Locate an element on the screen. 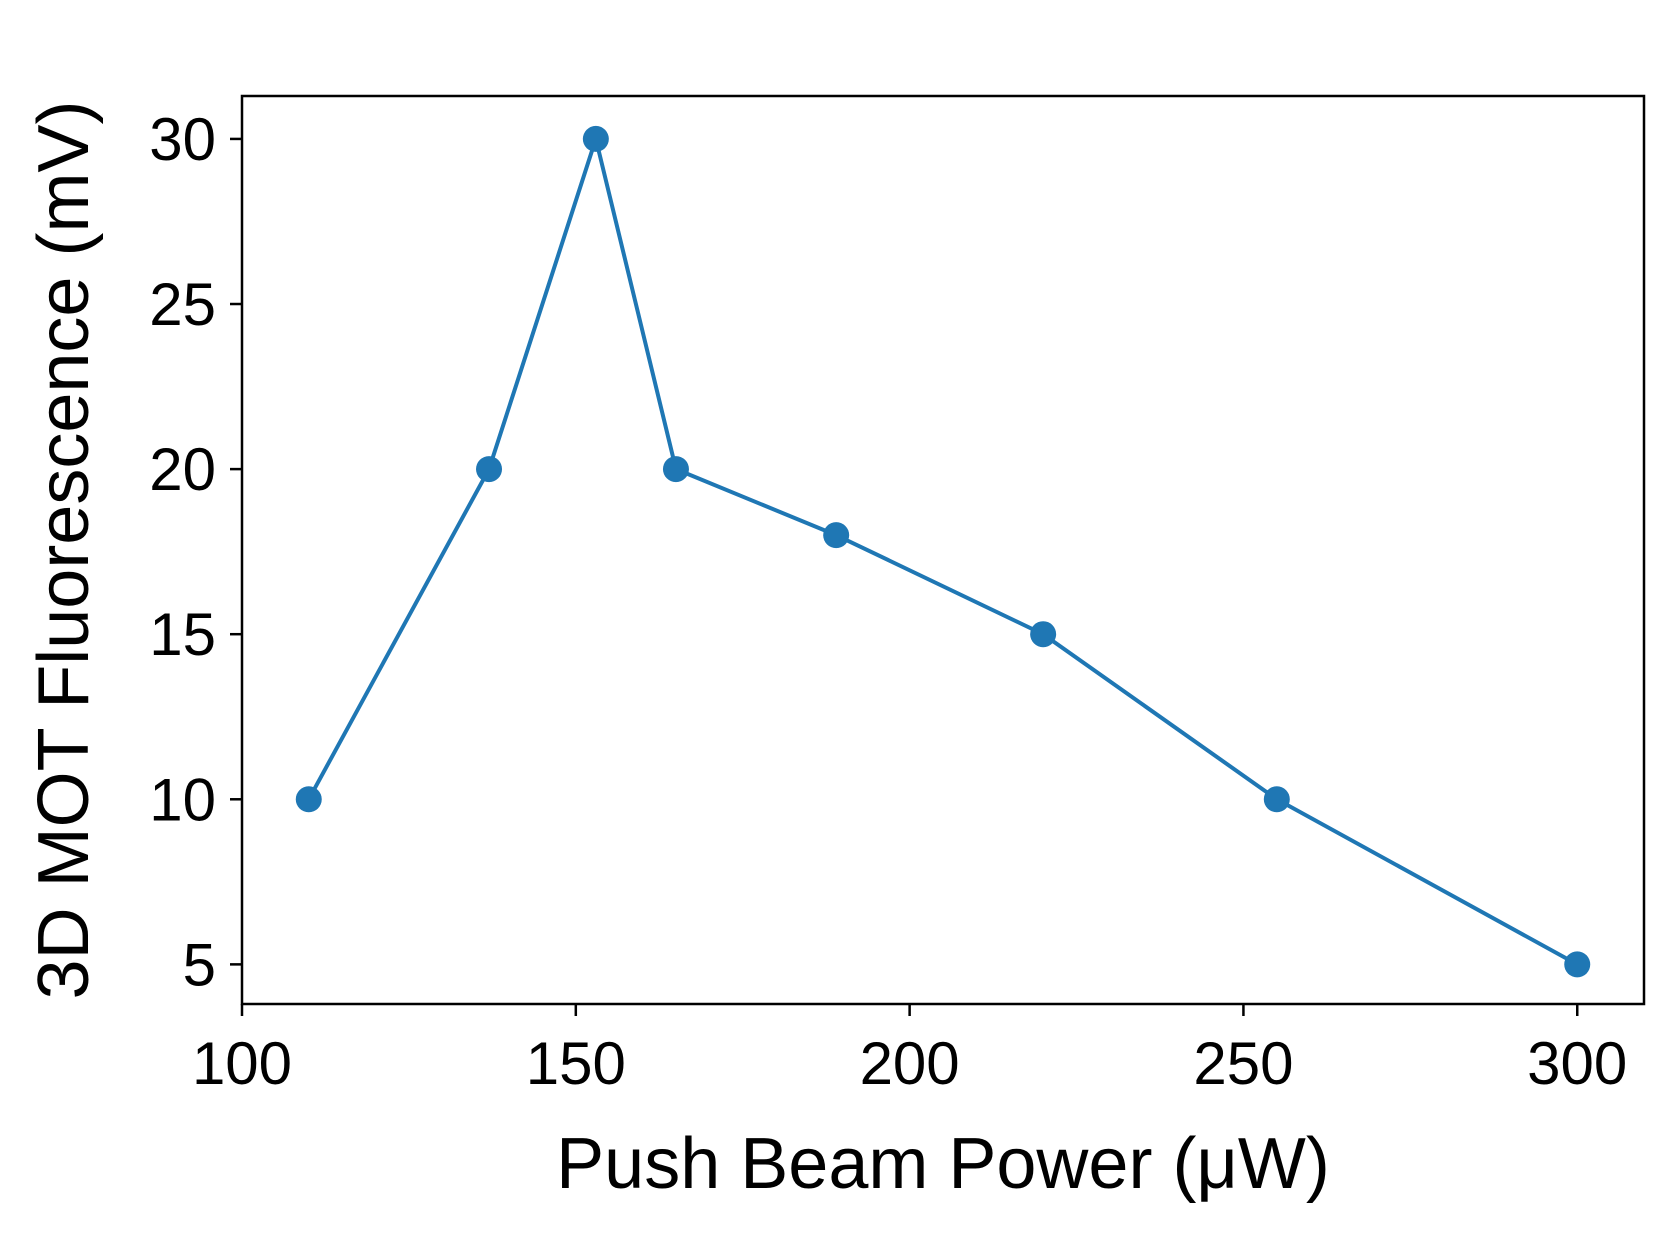 The width and height of the screenshot is (1666, 1233). x-tick-label: 300 is located at coordinates (1577, 1063).